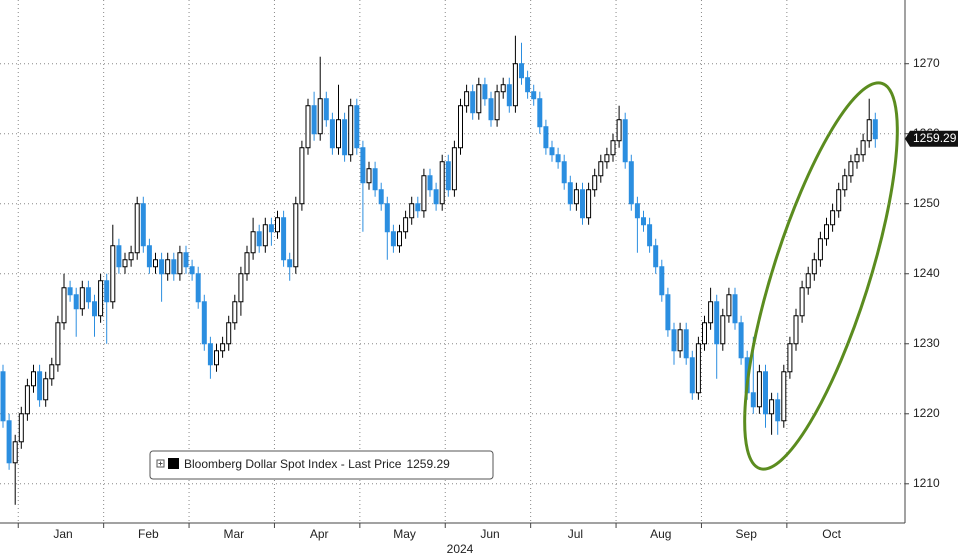 This screenshot has height=557, width=960. What do you see at coordinates (926, 63) in the screenshot?
I see `y-tick-label: 1270` at bounding box center [926, 63].